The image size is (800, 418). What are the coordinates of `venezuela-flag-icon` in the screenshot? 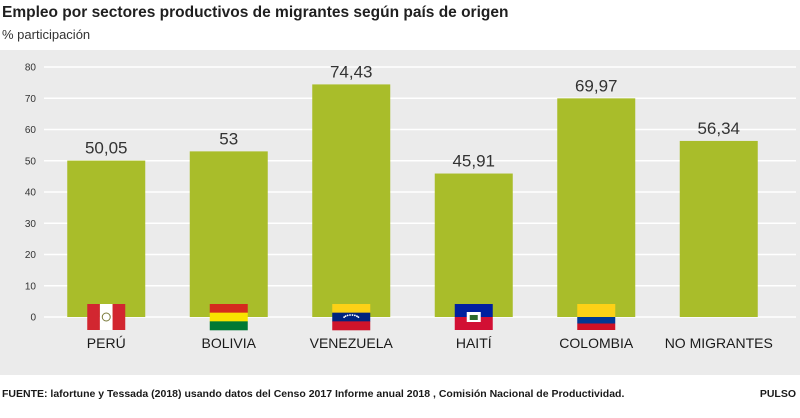 It's located at (351, 317).